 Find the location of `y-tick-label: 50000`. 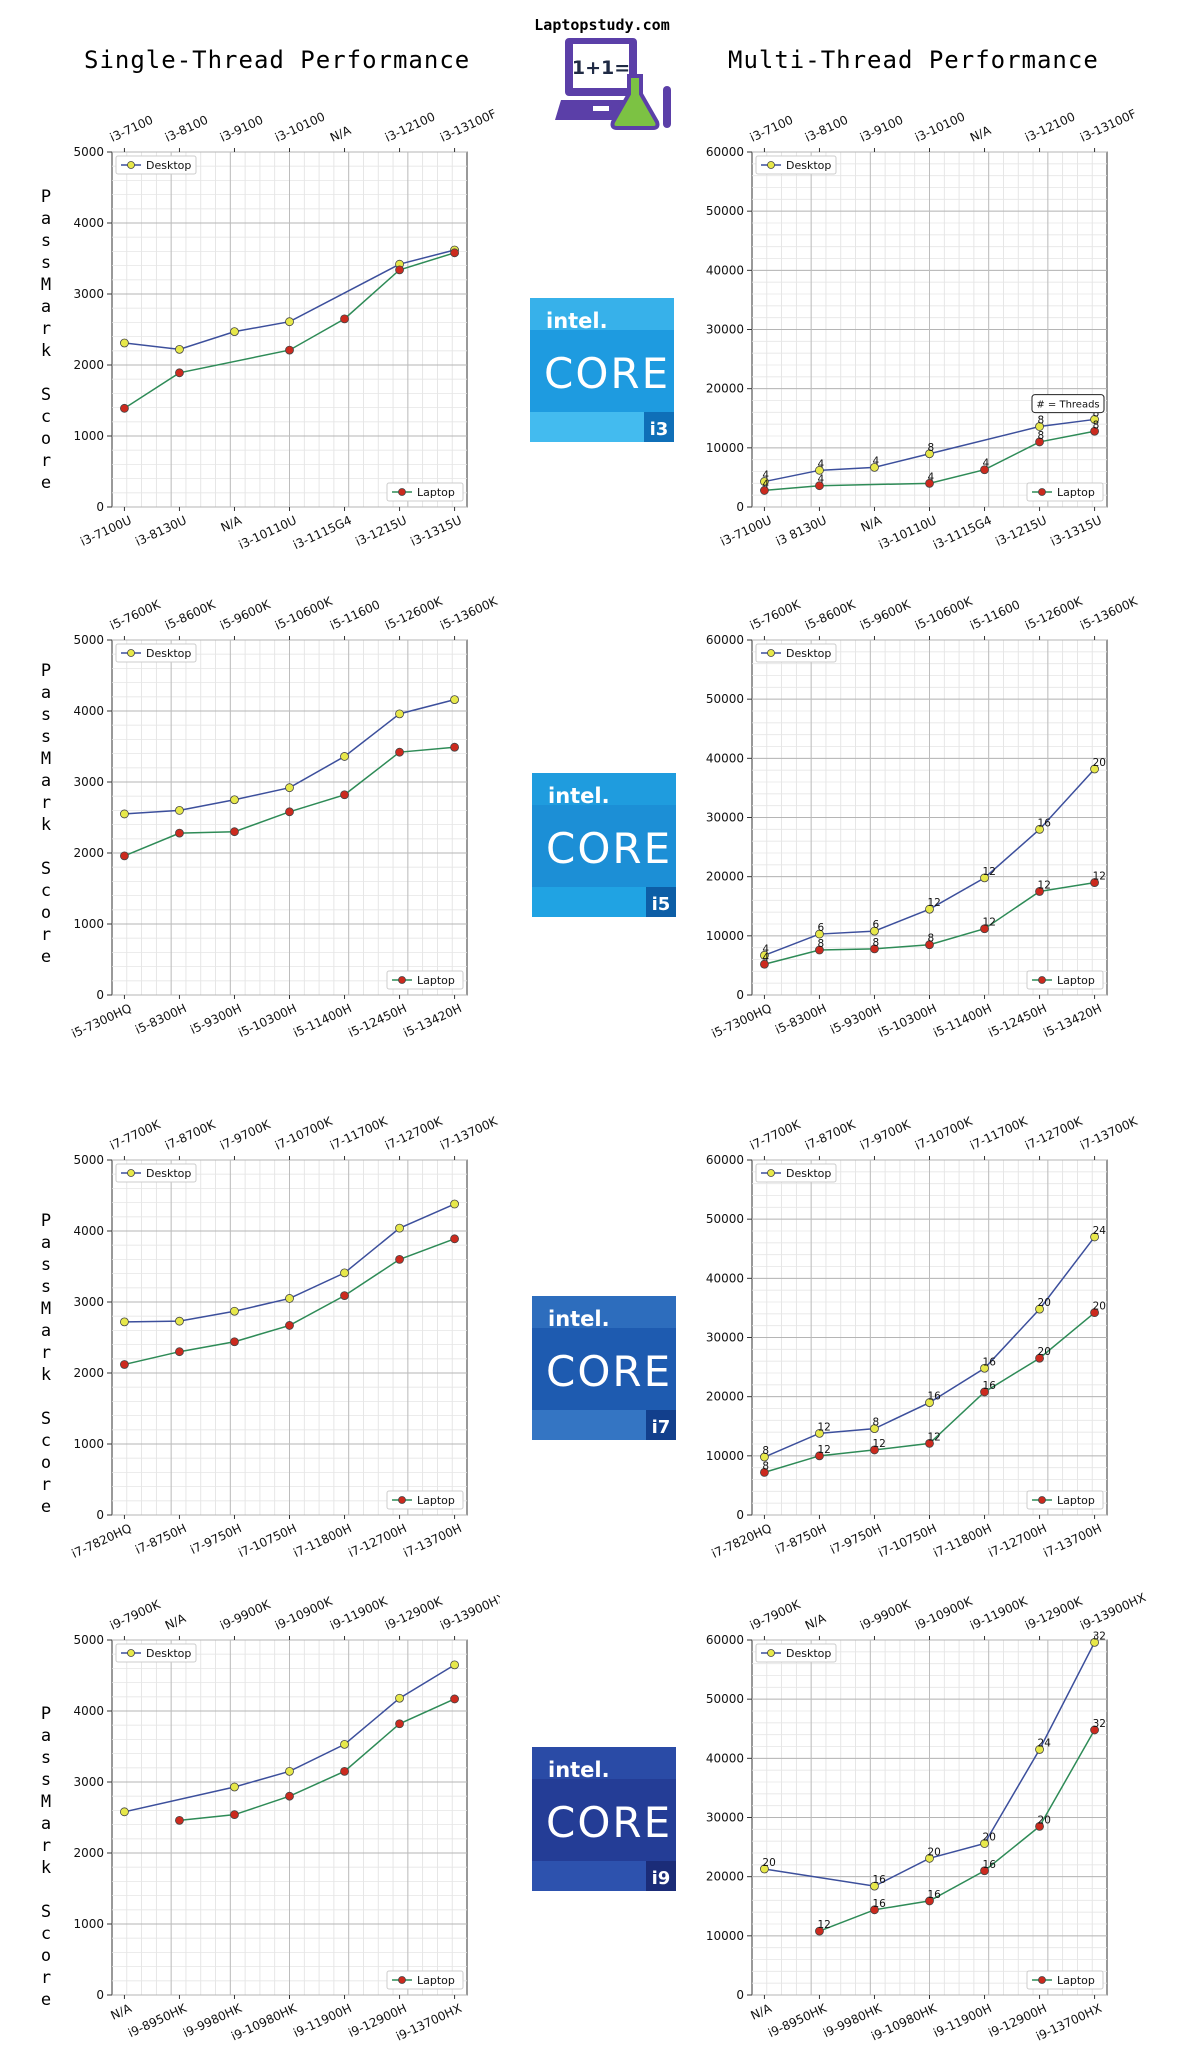

y-tick-label: 50000 is located at coordinates (725, 1219).